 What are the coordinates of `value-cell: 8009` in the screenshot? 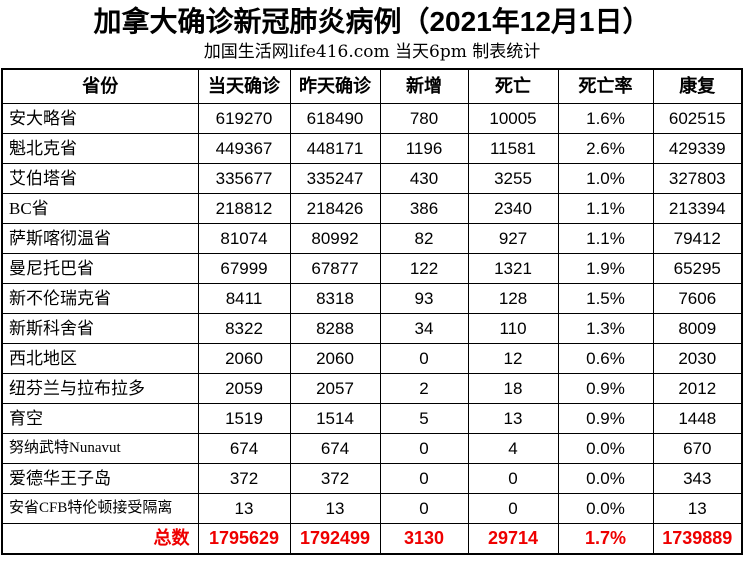 It's located at (697, 328).